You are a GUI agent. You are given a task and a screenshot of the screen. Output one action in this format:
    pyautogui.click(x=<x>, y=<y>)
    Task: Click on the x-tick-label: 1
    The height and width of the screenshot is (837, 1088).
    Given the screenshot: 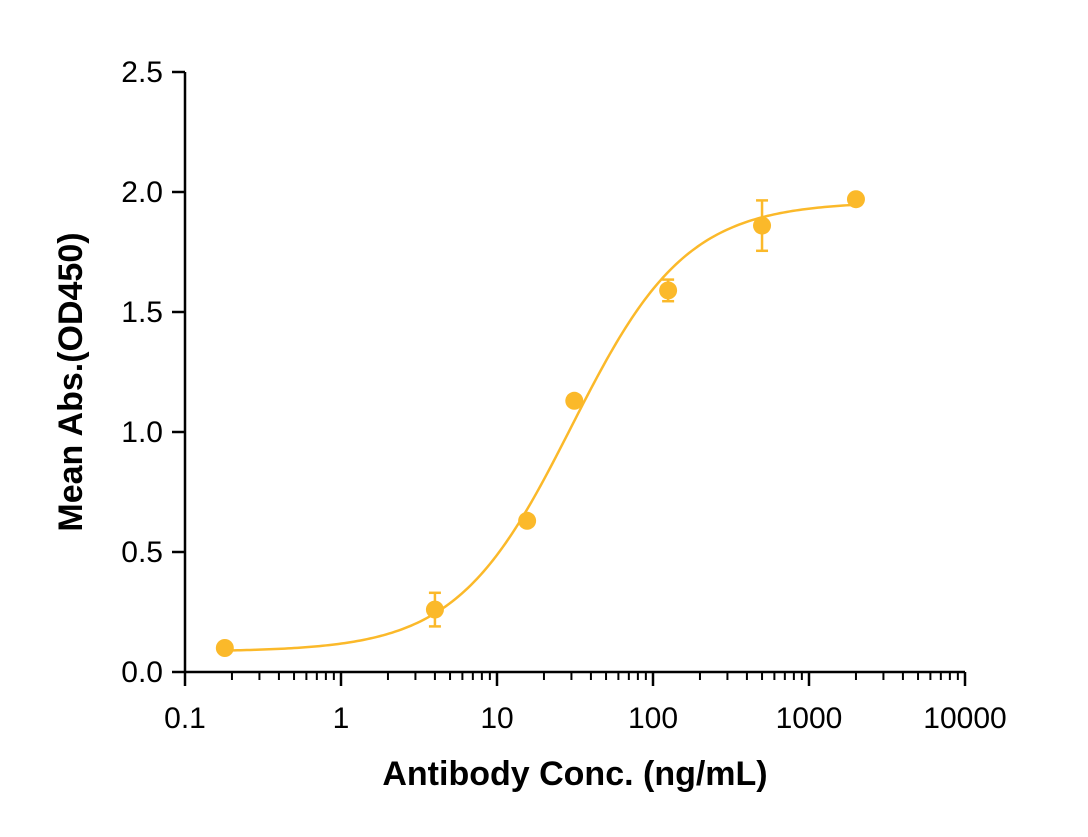 What is the action you would take?
    pyautogui.click(x=341, y=718)
    